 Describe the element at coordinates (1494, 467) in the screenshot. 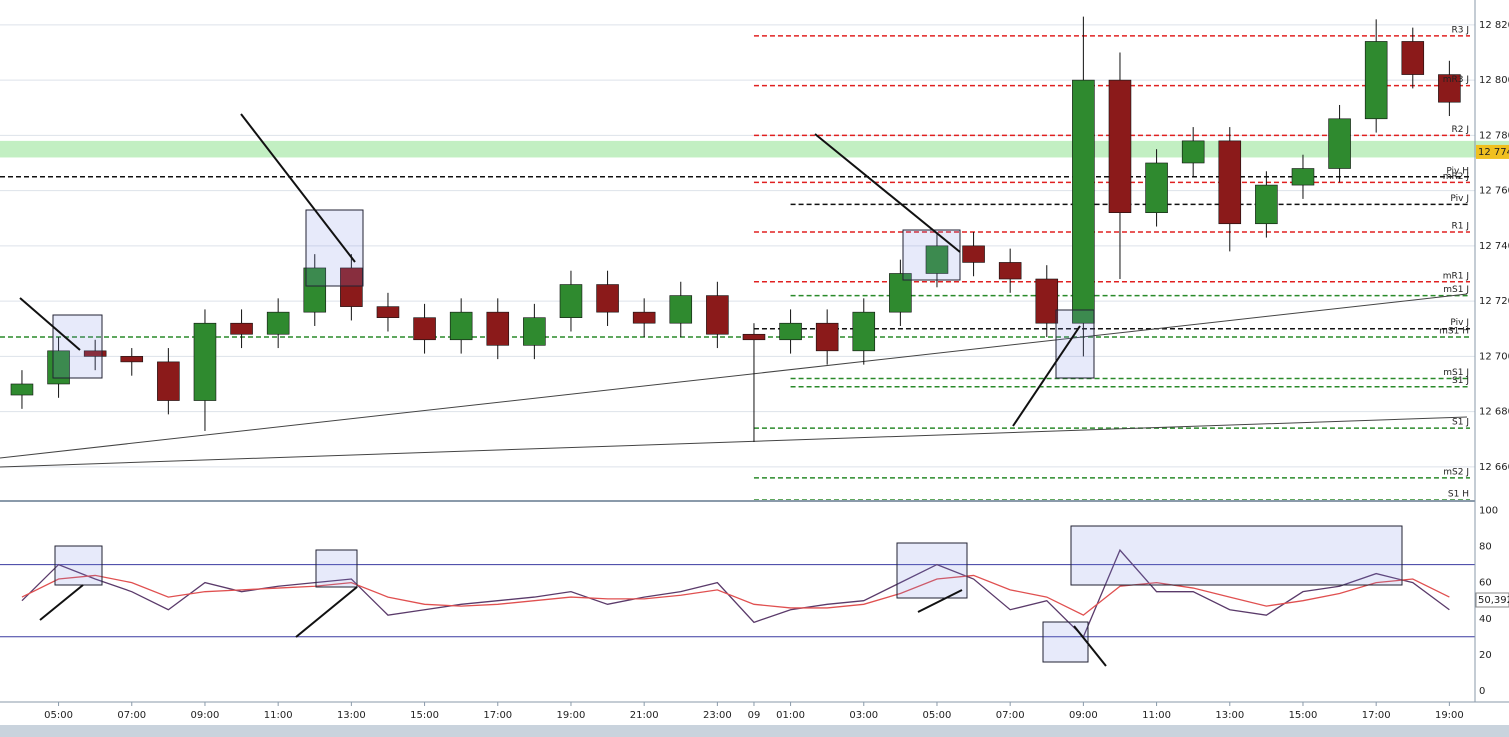

I see `y-tick-label: 12 660` at that location.